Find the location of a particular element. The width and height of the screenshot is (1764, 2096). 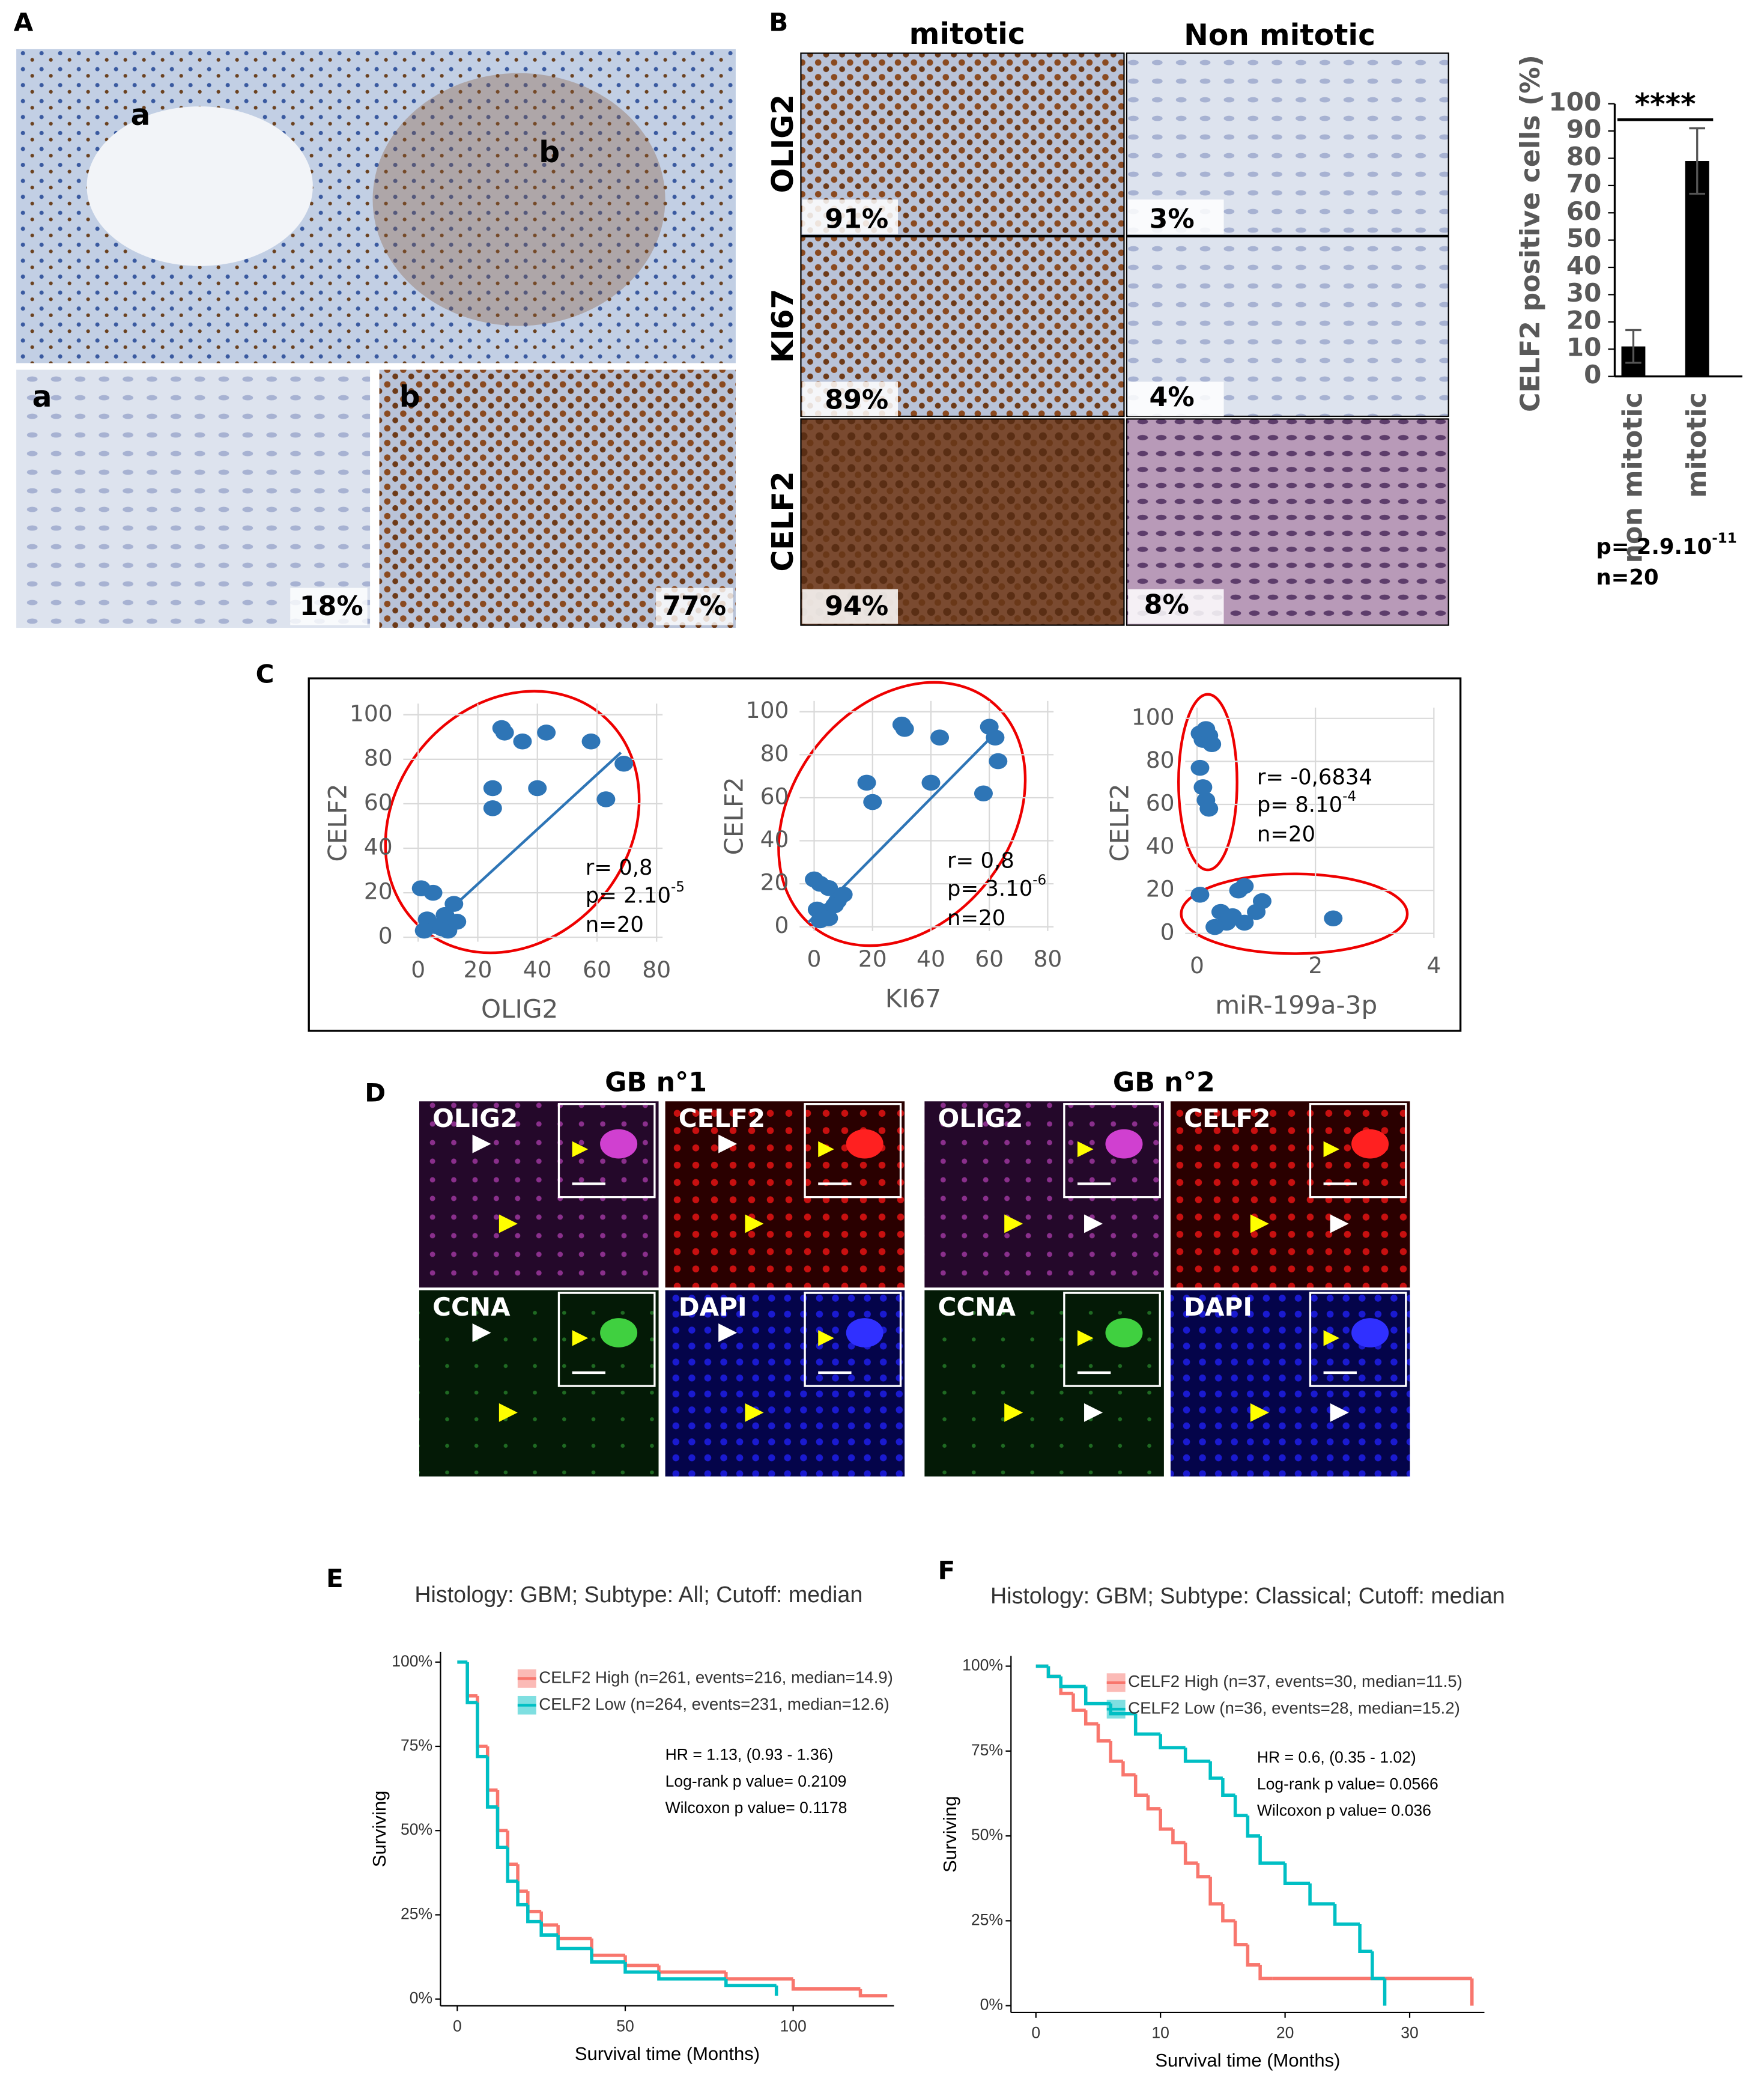

y-axis-label: Surviving is located at coordinates (949, 1834).